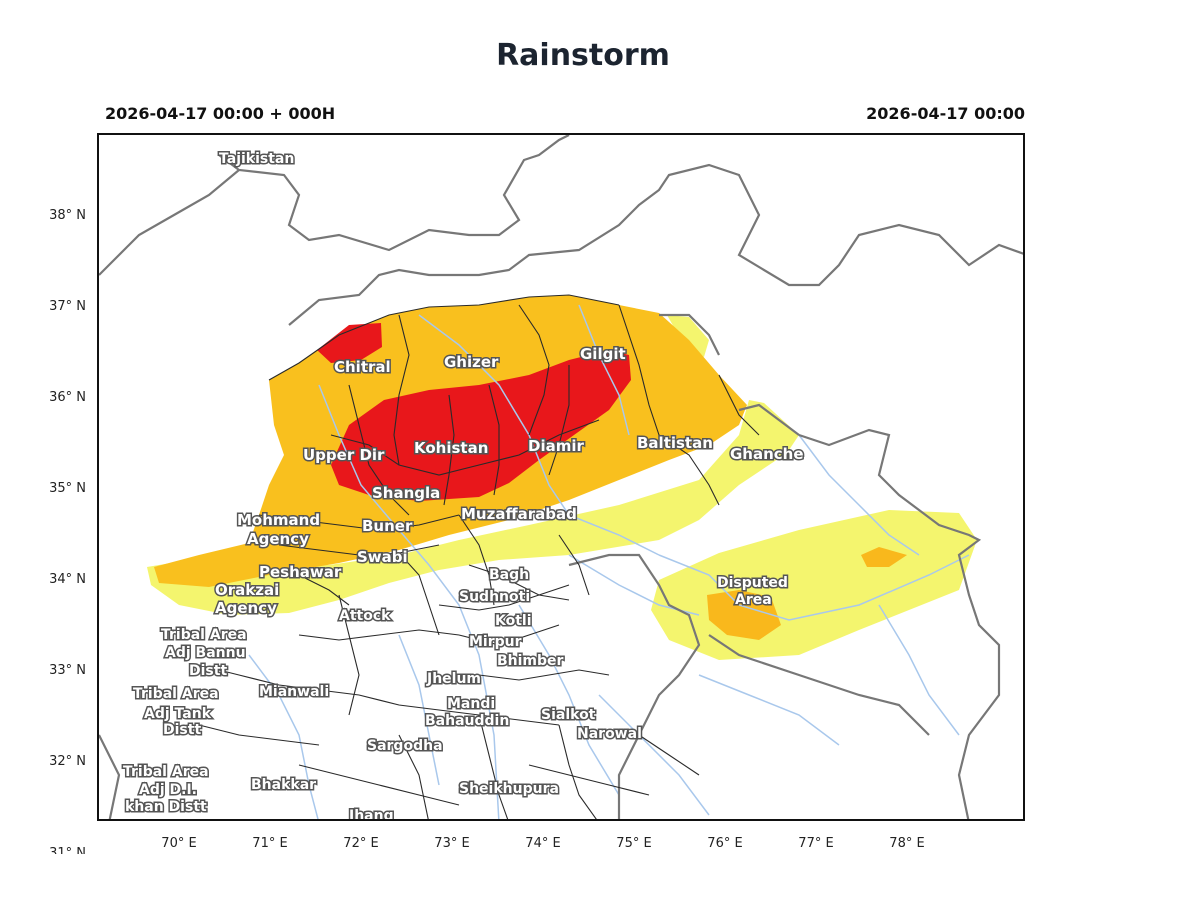  What do you see at coordinates (270, 843) in the screenshot?
I see `lon-label-71: 71° E` at bounding box center [270, 843].